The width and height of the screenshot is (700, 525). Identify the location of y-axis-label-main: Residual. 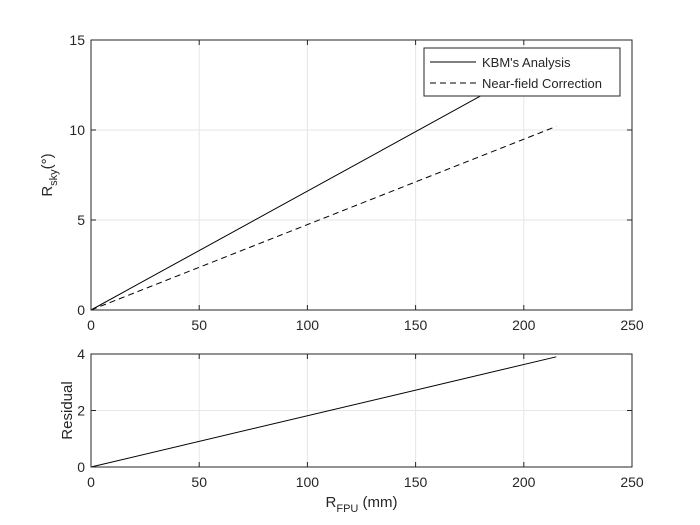
(67, 410).